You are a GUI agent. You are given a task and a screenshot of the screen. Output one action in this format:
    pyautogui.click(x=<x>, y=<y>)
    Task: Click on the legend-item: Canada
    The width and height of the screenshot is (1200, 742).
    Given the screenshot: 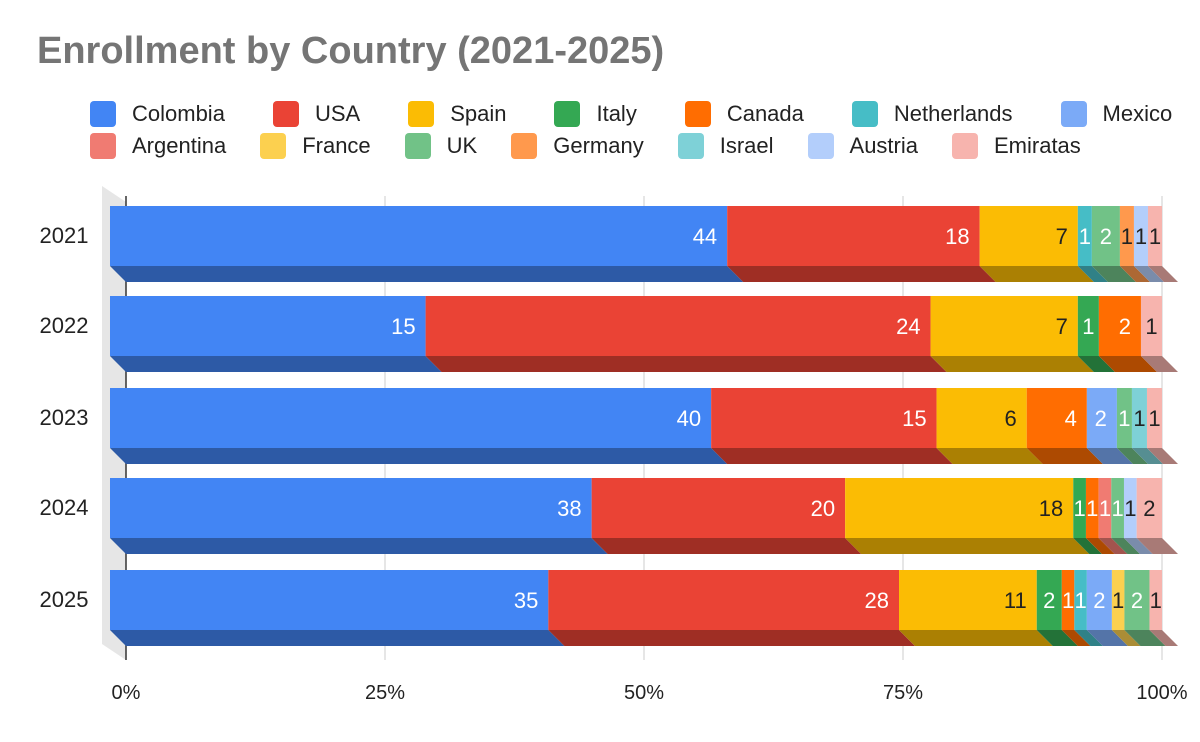 What is the action you would take?
    pyautogui.click(x=744, y=114)
    